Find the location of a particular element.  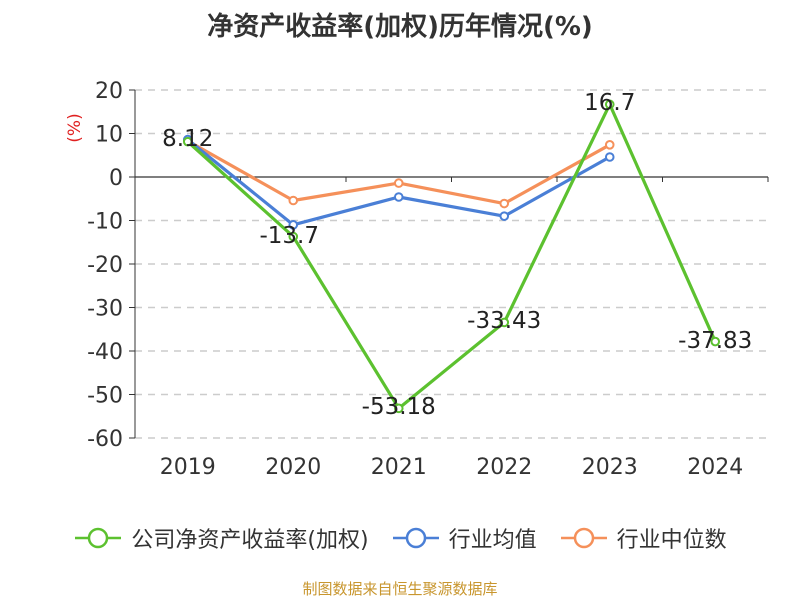

legend-item: 行业均值 is located at coordinates (464, 538).